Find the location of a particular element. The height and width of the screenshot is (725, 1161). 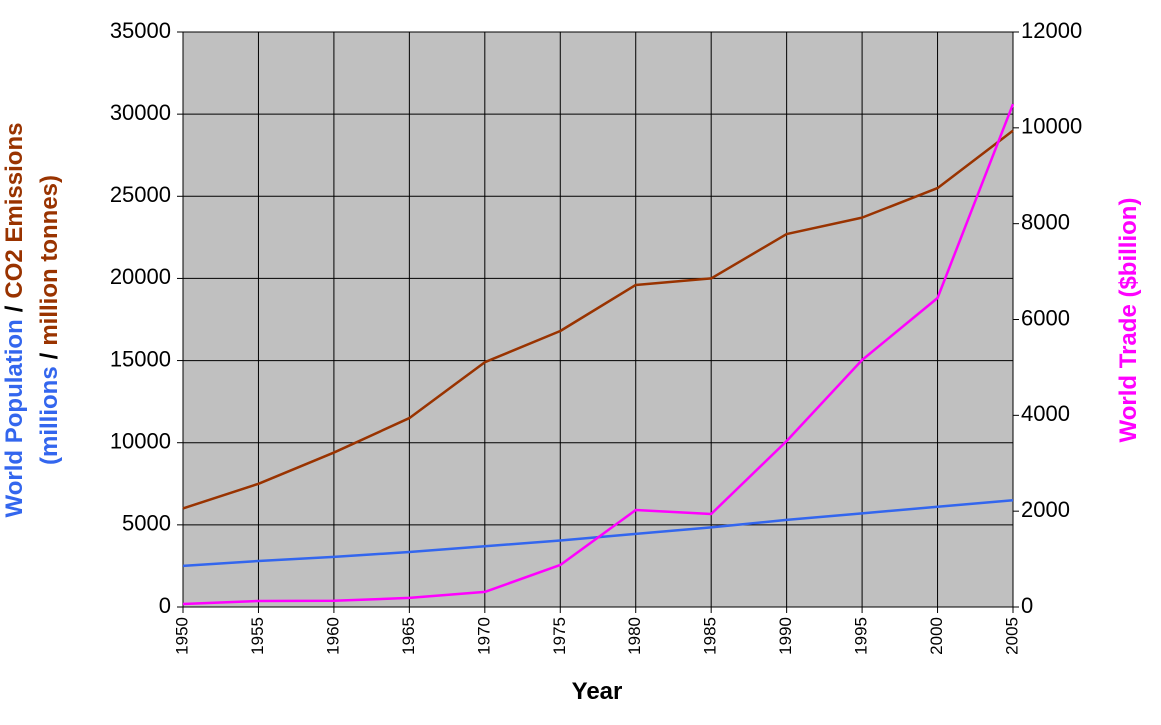

y-tick-label: 25000 is located at coordinates (140, 194).